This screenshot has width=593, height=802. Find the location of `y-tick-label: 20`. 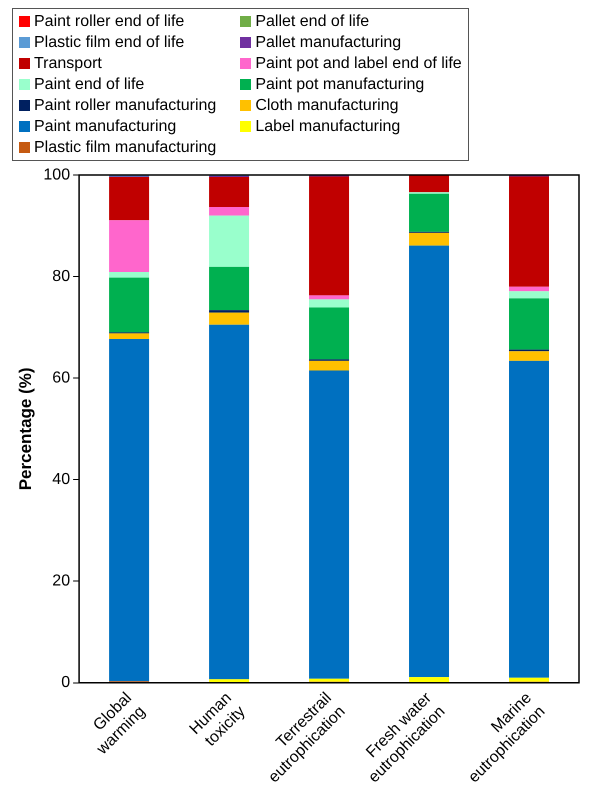

y-tick-label: 20 is located at coordinates (61, 581).